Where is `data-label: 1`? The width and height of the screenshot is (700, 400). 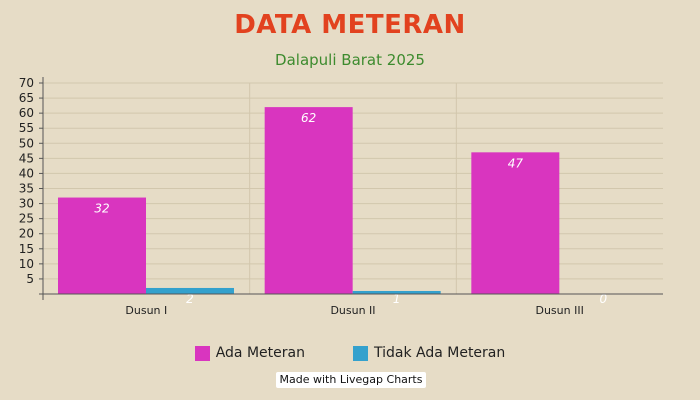 data-label: 1 is located at coordinates (397, 299).